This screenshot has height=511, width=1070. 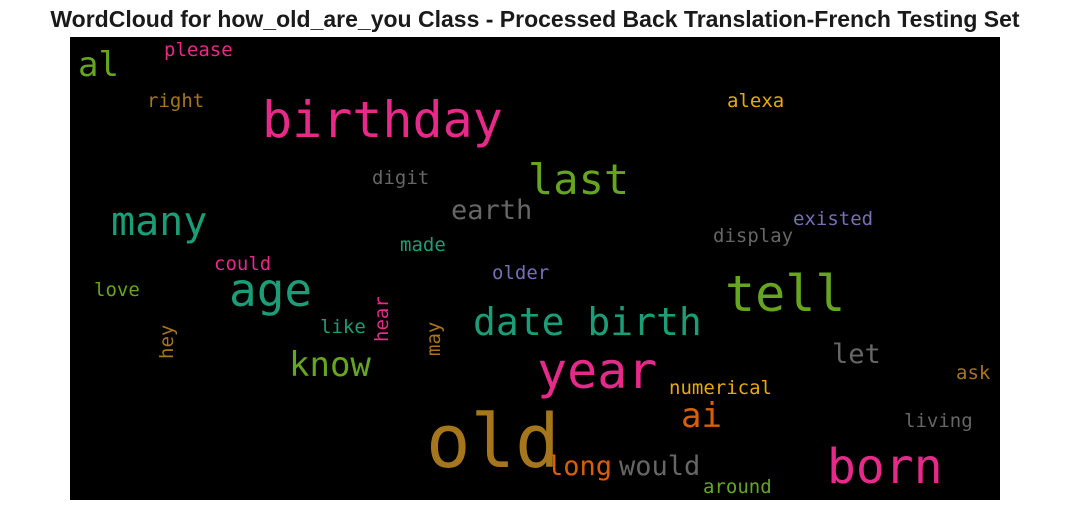 I want to click on word-year: year, so click(x=597, y=371).